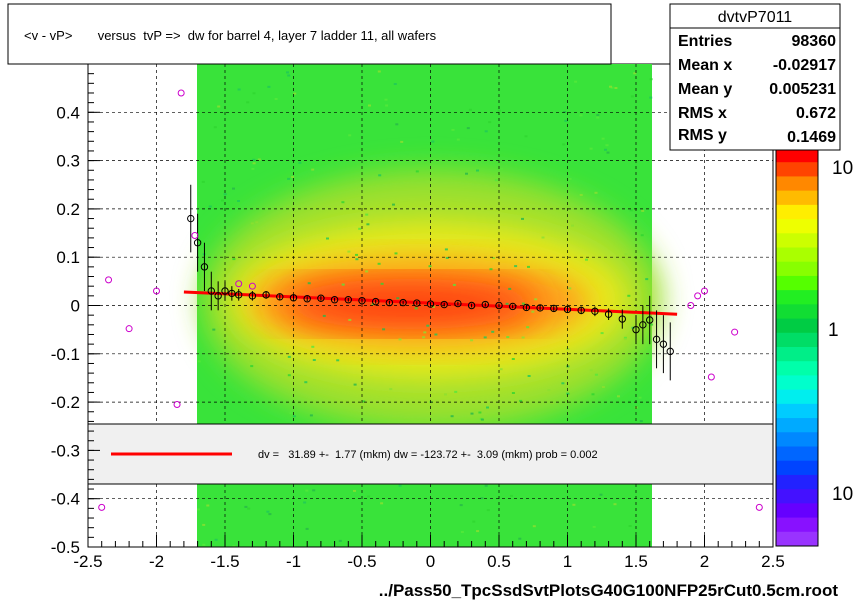  Describe the element at coordinates (68, 257) in the screenshot. I see `y-tick-label: 0.1` at that location.